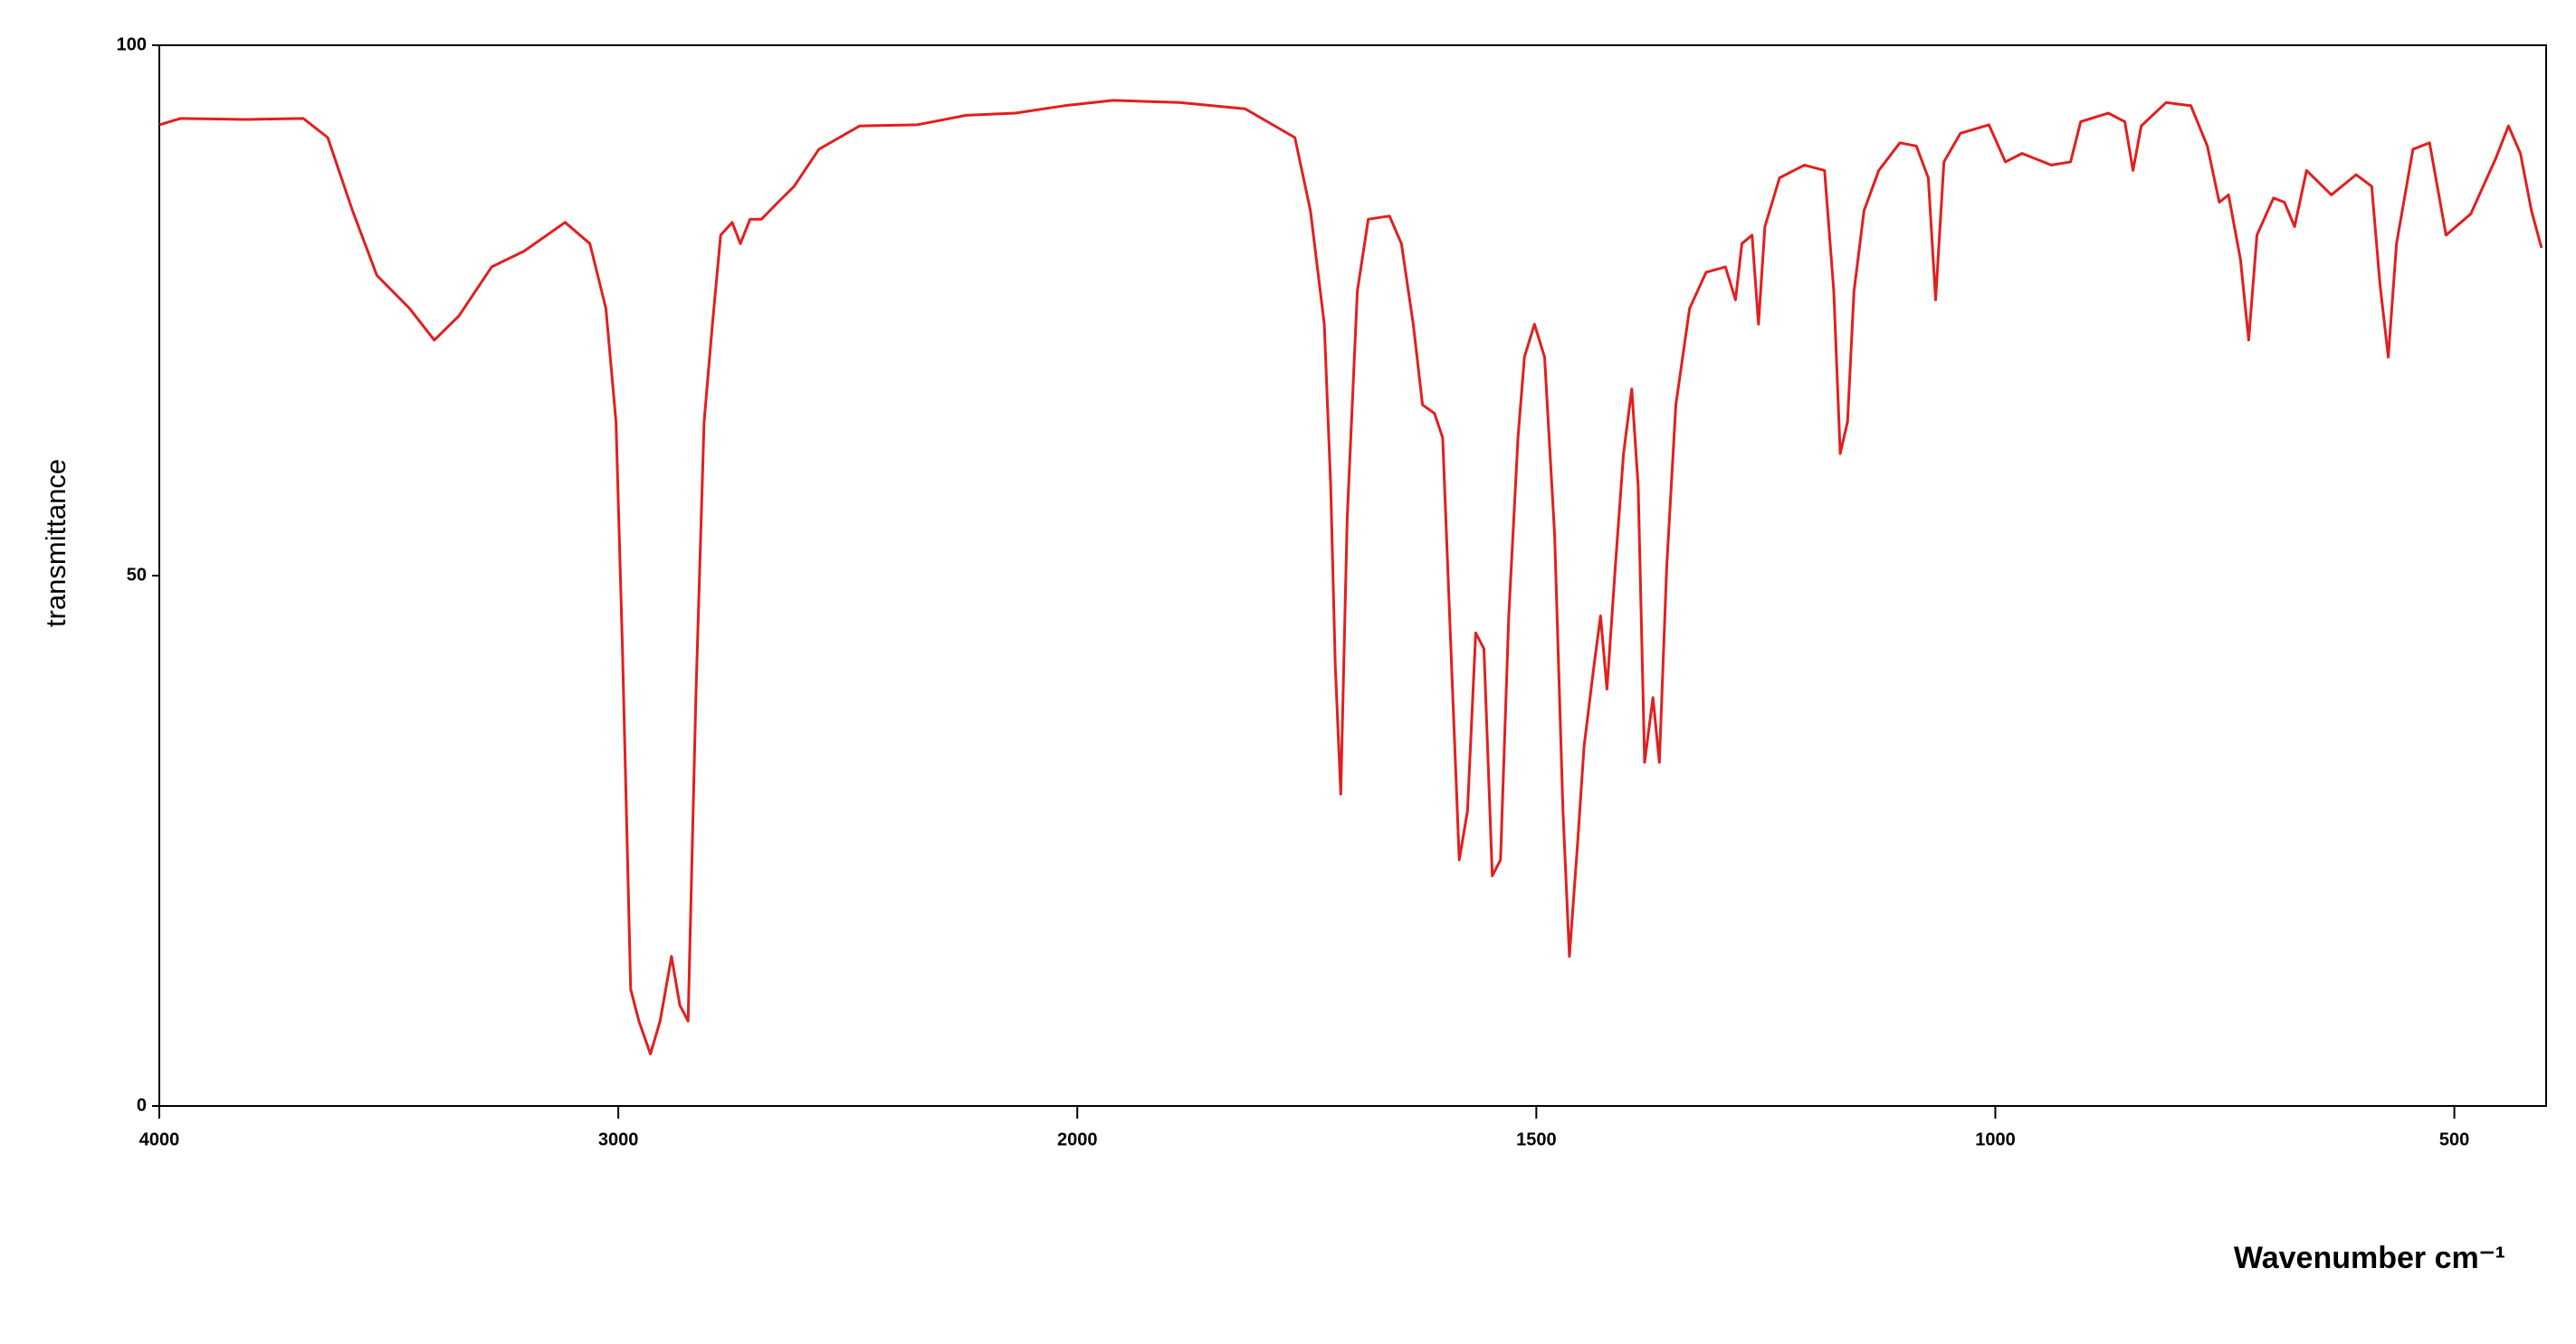 This screenshot has width=2576, height=1344. What do you see at coordinates (56, 543) in the screenshot?
I see `y-axis-label: transmittance` at bounding box center [56, 543].